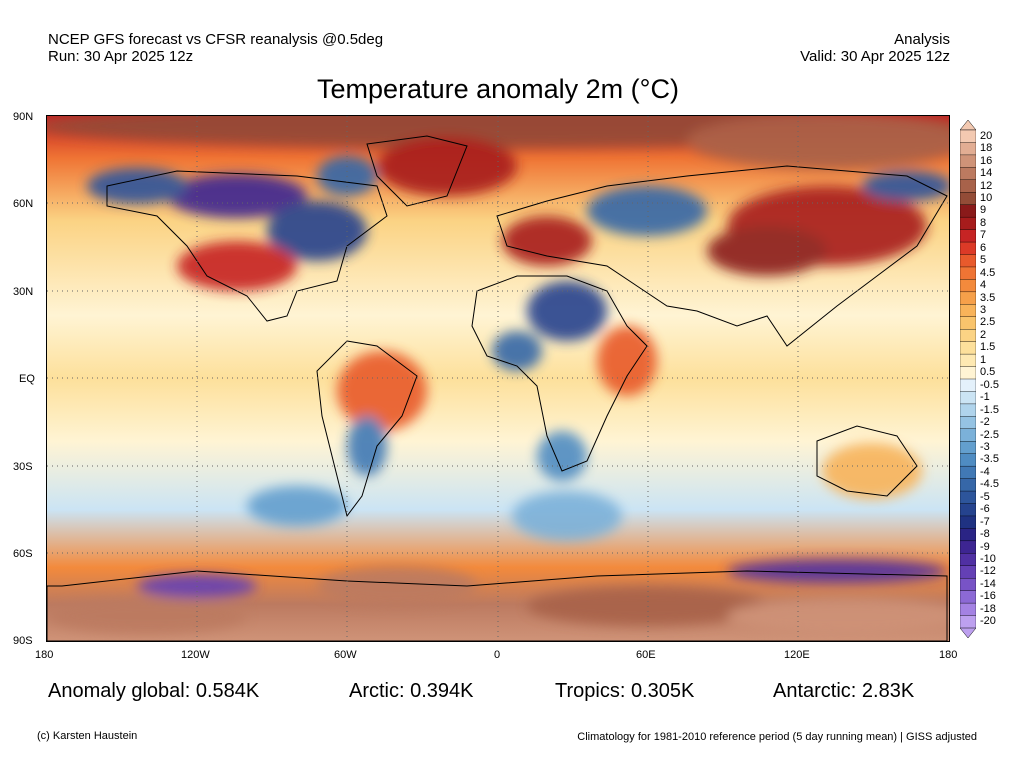  What do you see at coordinates (985, 521) in the screenshot?
I see `colorbar-label: -7` at bounding box center [985, 521].